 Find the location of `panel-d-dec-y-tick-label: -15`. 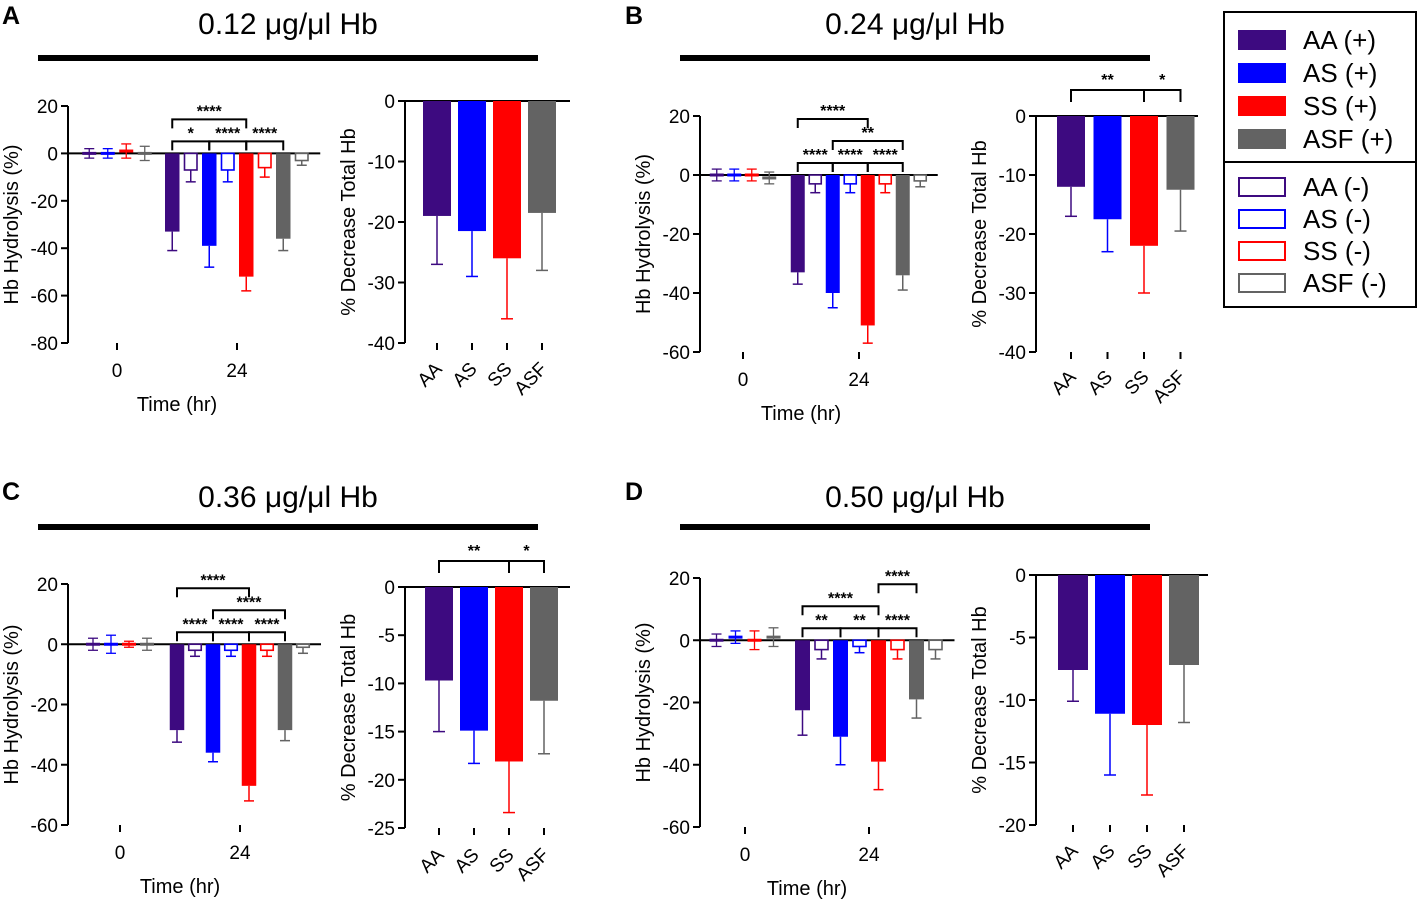

panel-d-dec-y-tick-label: -15 is located at coordinates (1012, 764).